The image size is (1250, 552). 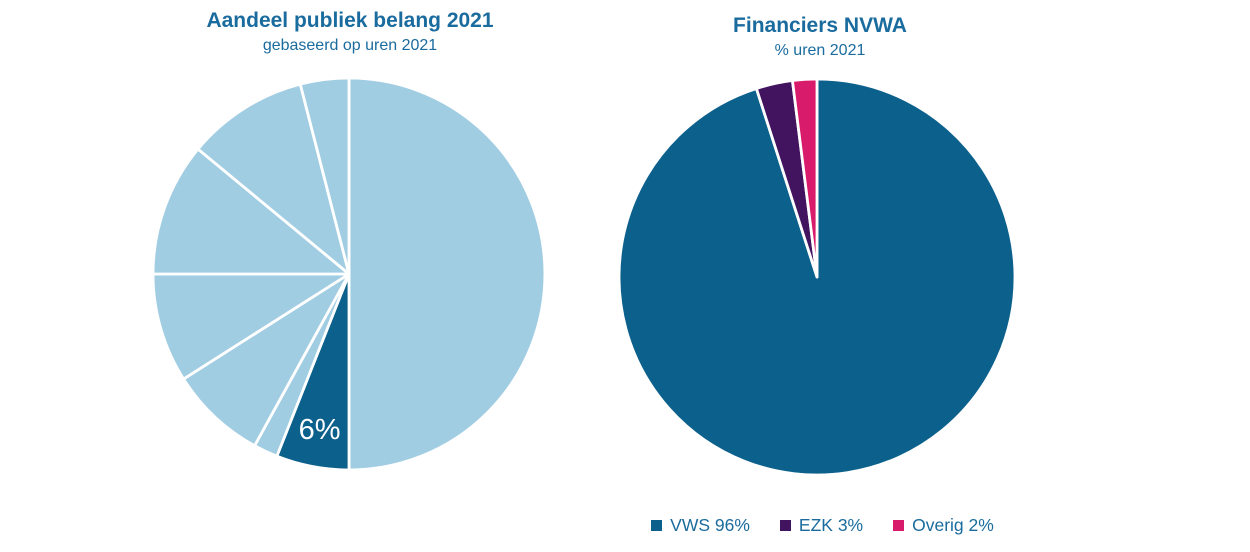 I want to click on legend-financiers: VWS 96% EZK 3% Overig 2%, so click(x=822, y=525).